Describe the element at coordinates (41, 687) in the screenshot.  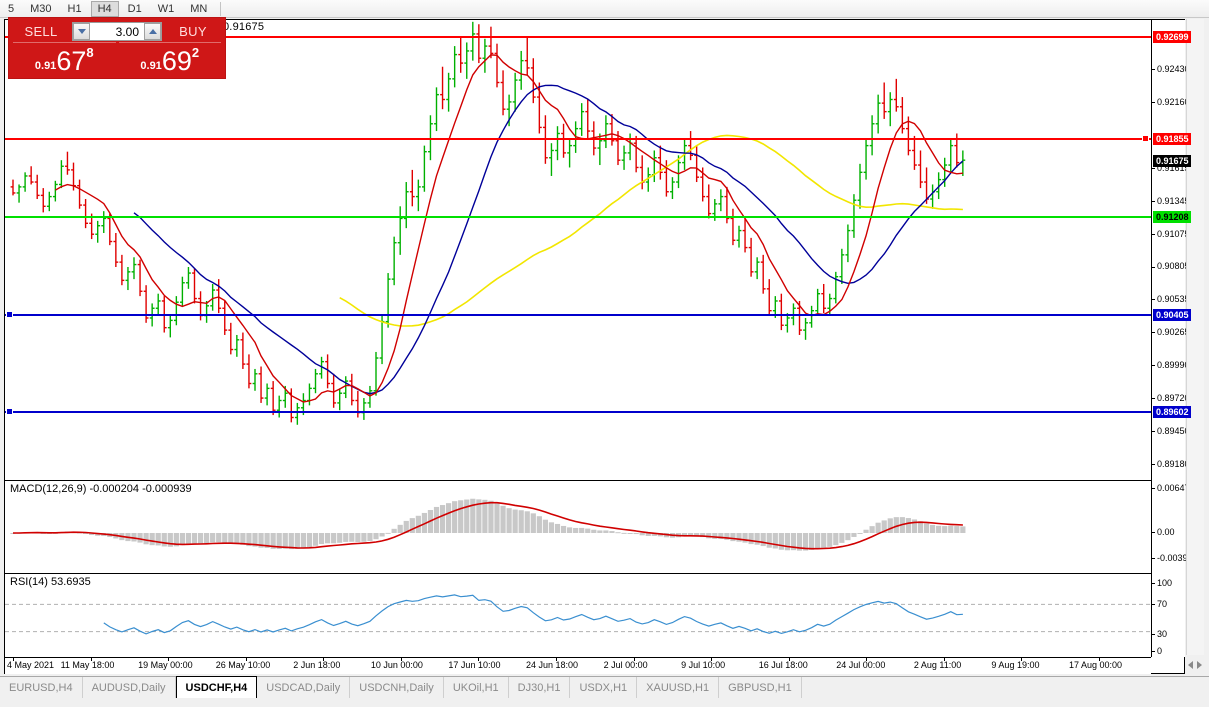
I see `chart-tab-eurusd-h4: EURUSD,H4` at that location.